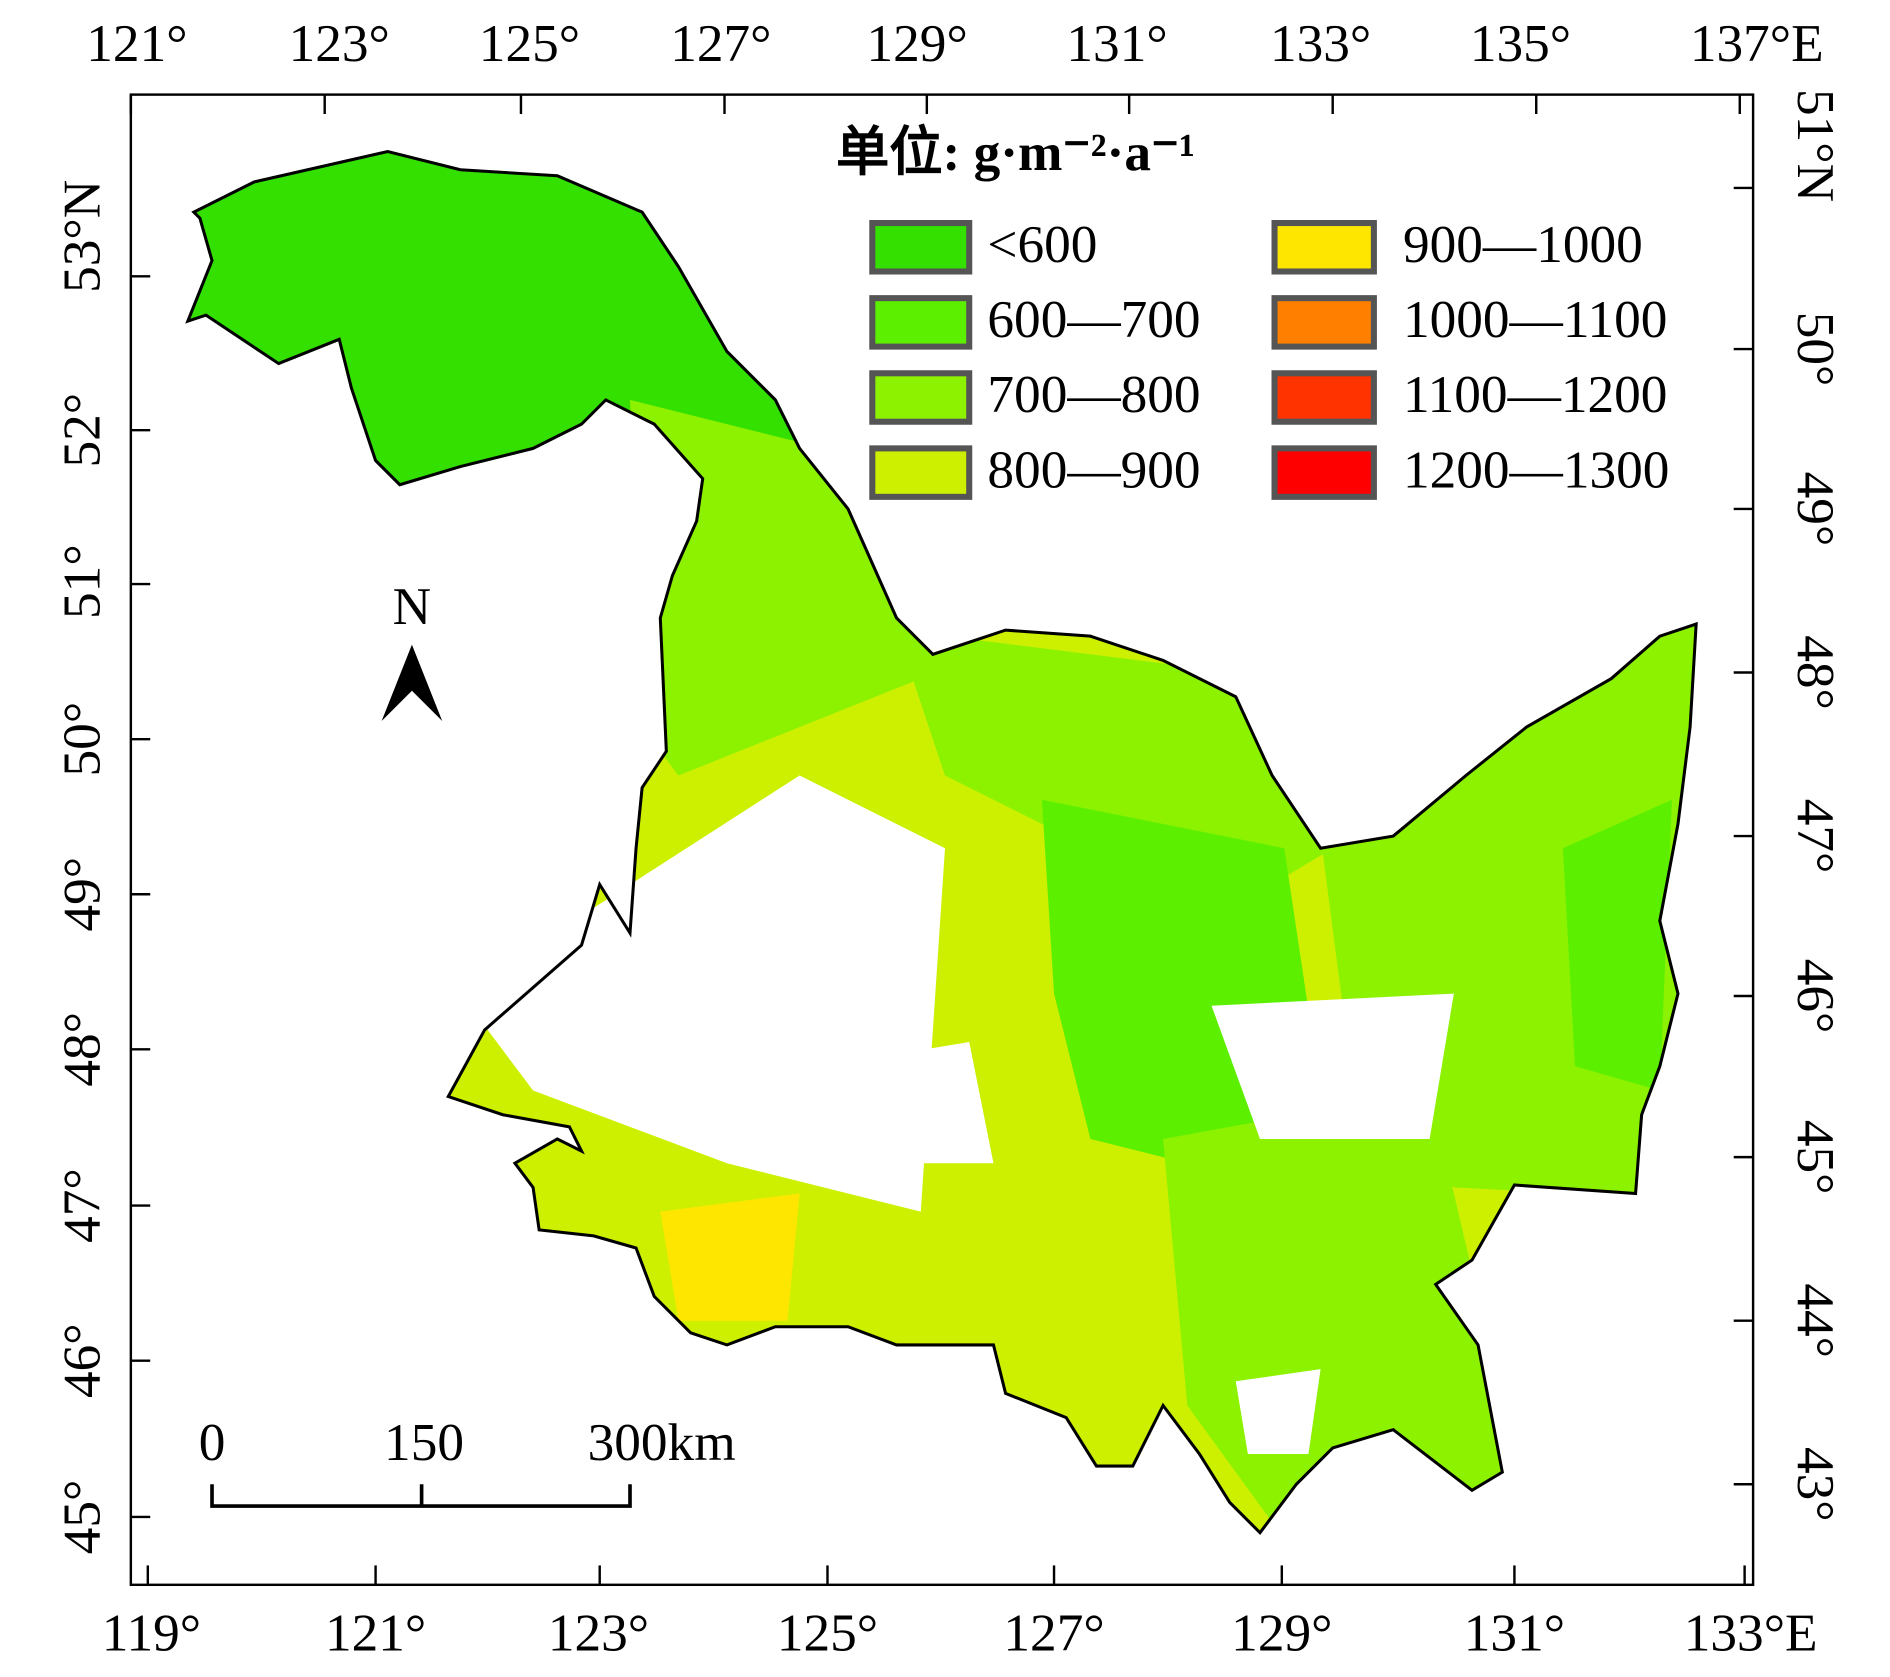  Describe the element at coordinates (1535, 394) in the screenshot. I see `legend-label: 1100—1200` at that location.